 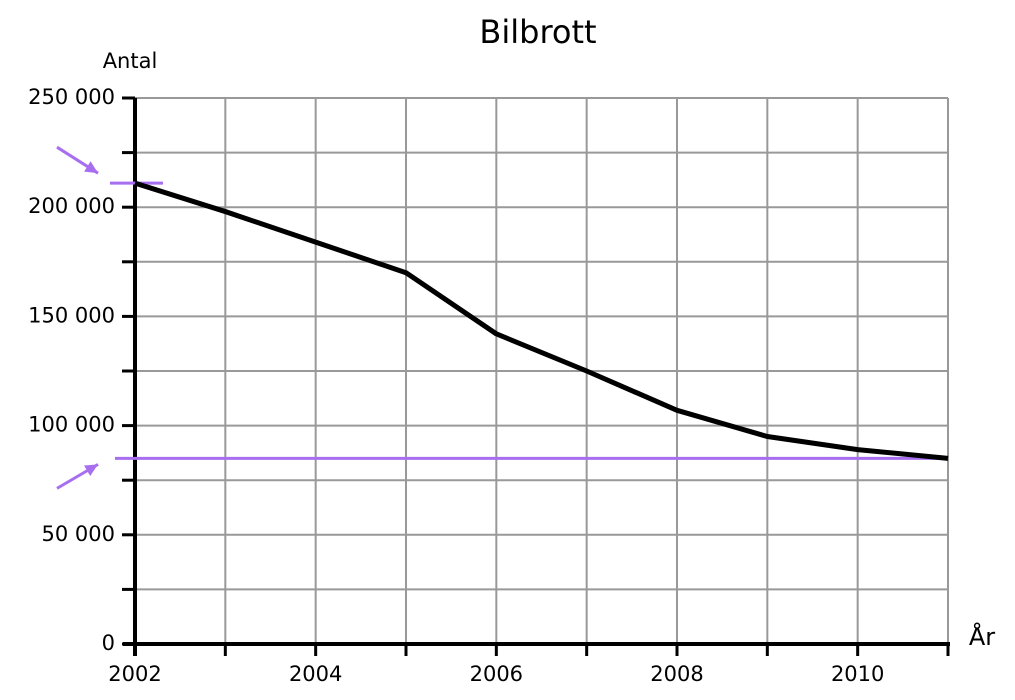 What do you see at coordinates (108, 643) in the screenshot?
I see `y-tick-label: 0` at bounding box center [108, 643].